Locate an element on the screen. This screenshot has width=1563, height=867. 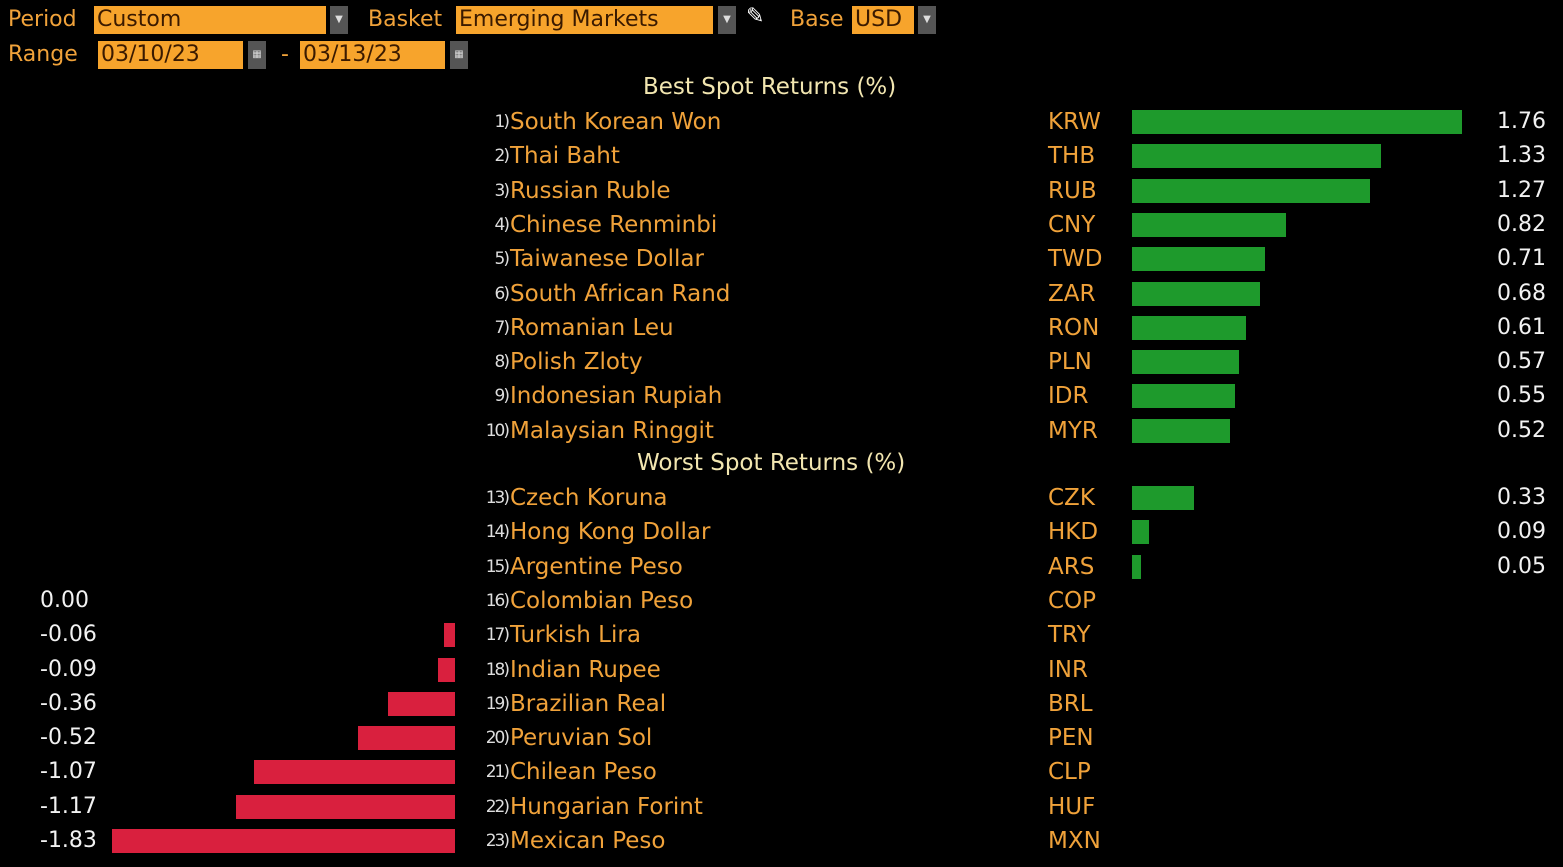
currency-name: Brazilian Real is located at coordinates (588, 703).